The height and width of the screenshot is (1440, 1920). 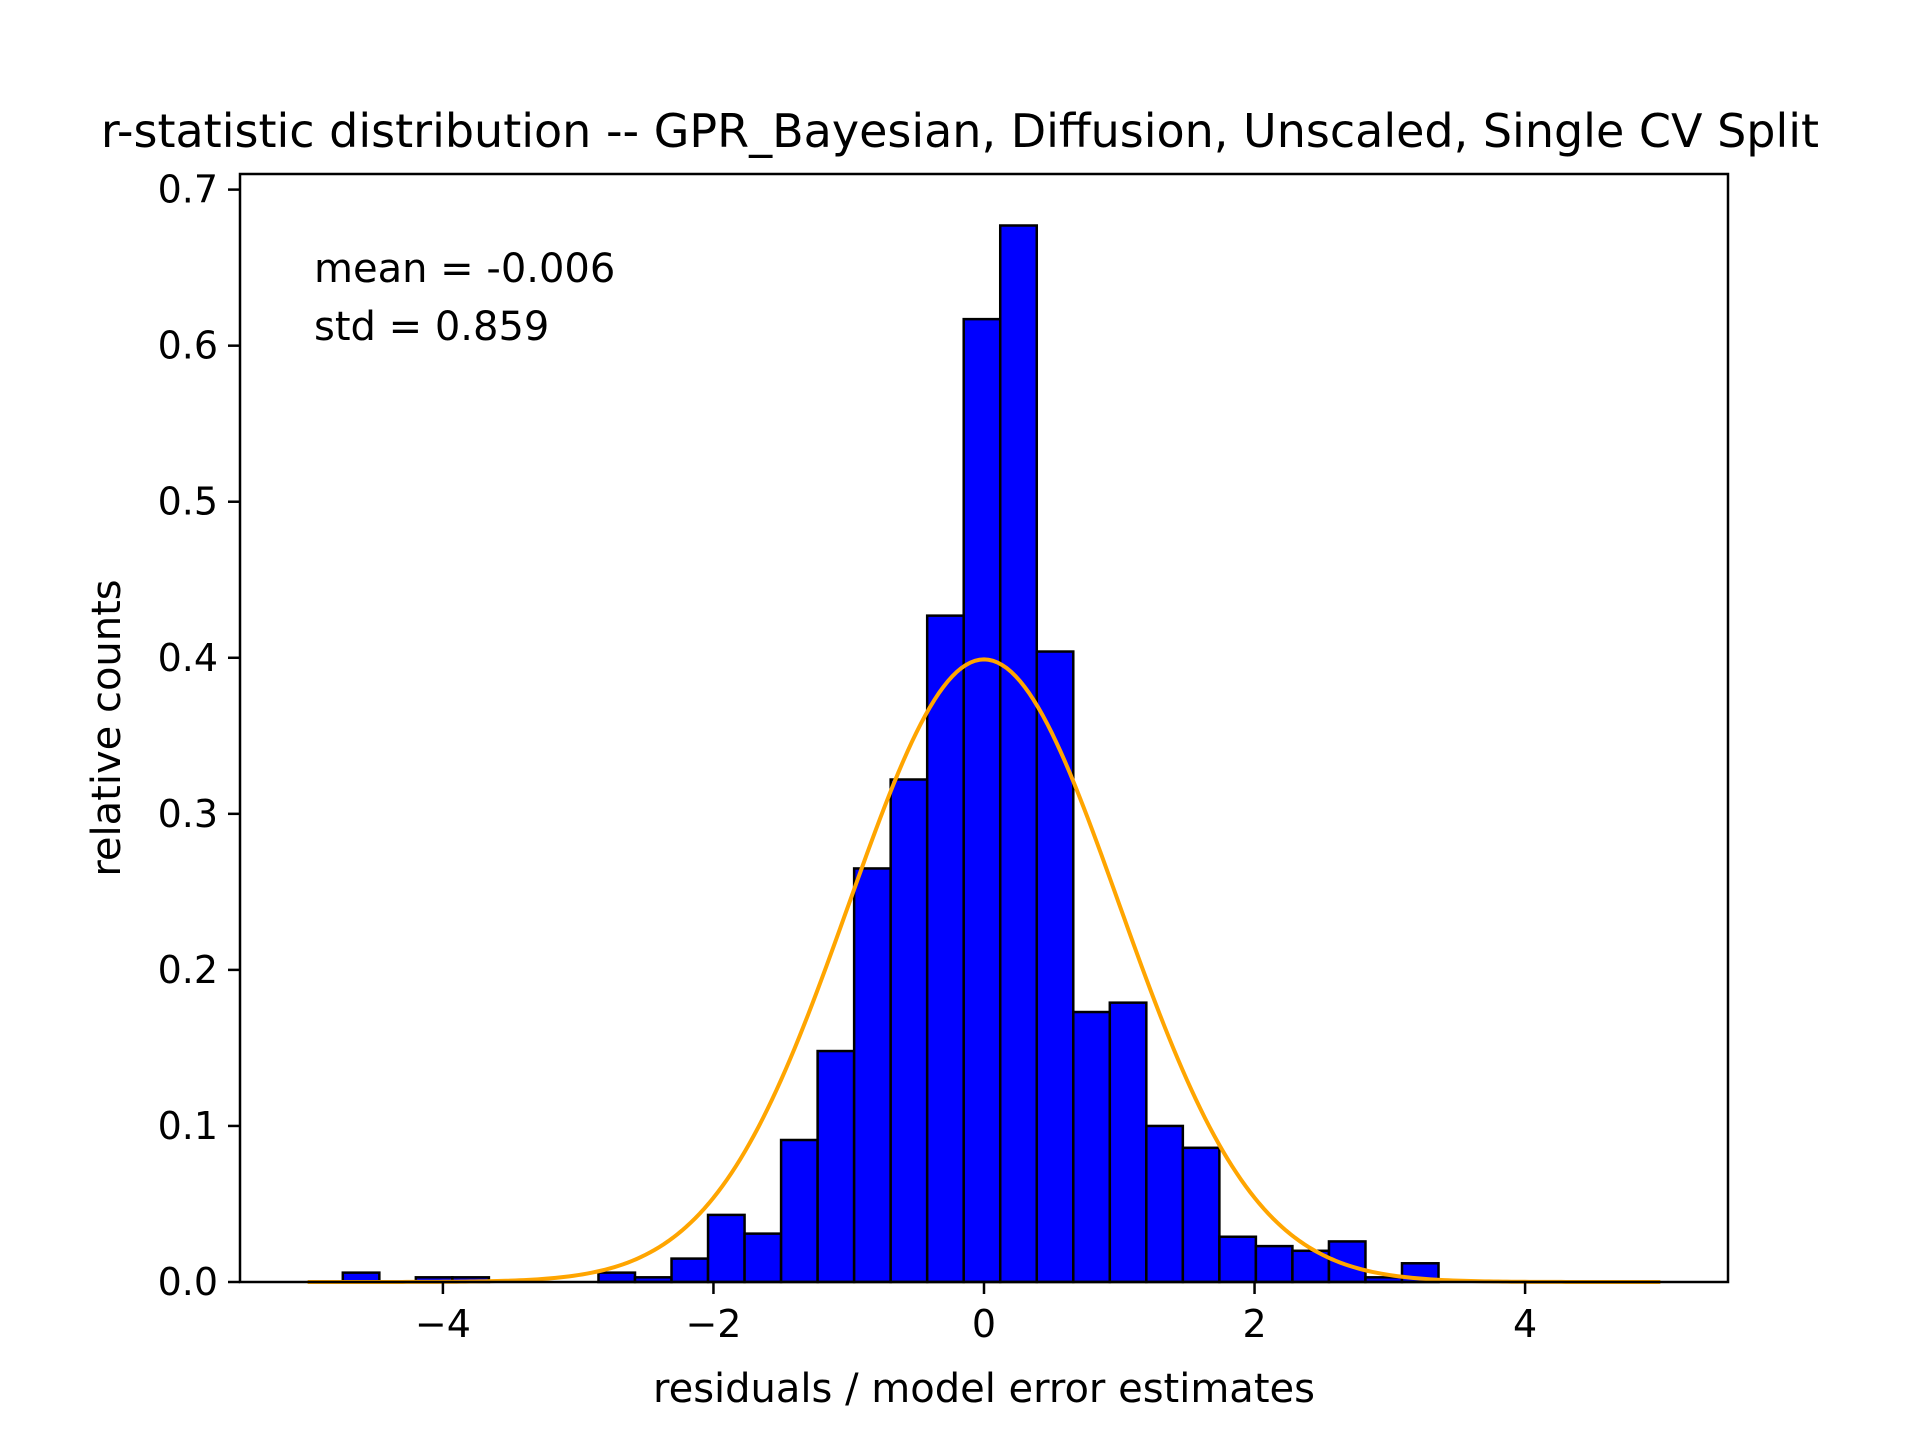 What do you see at coordinates (199, 736) in the screenshot?
I see `y-axis-ticks: 0.0 0.1 0.2 0.3 0.4 0.5 0.6 0.7` at bounding box center [199, 736].